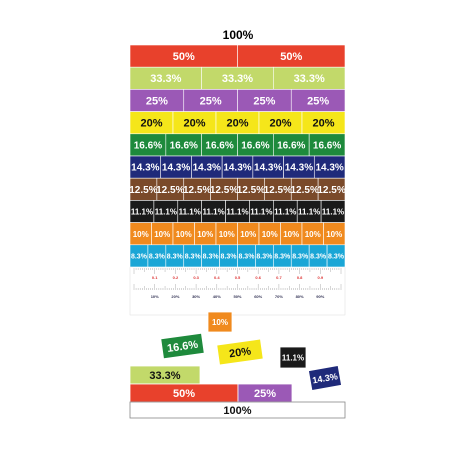  I want to click on decimal-label: 0.3, so click(196, 277).